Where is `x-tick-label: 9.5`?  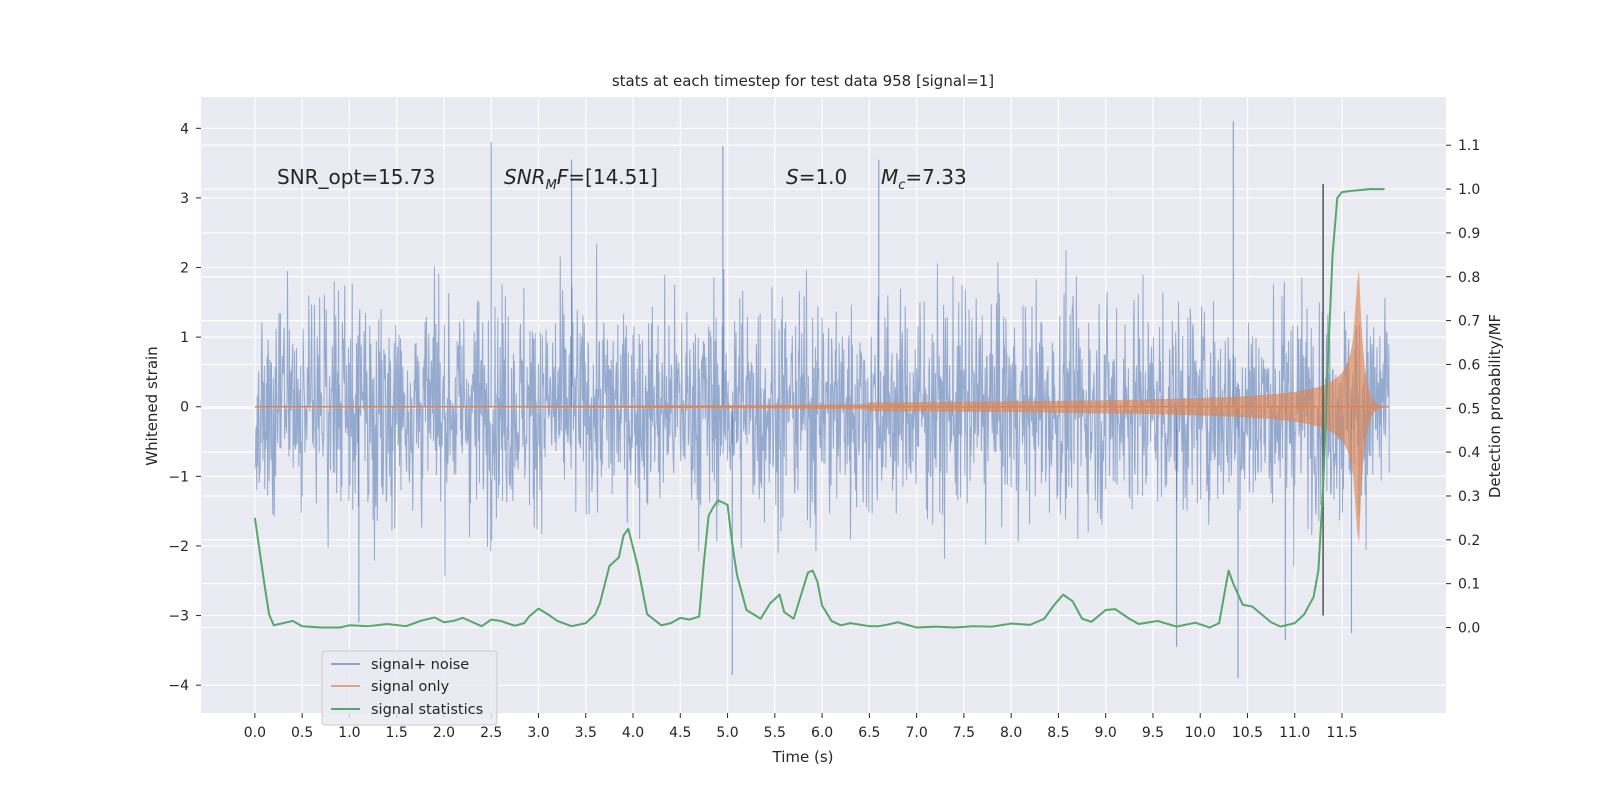
x-tick-label: 9.5 is located at coordinates (1153, 733).